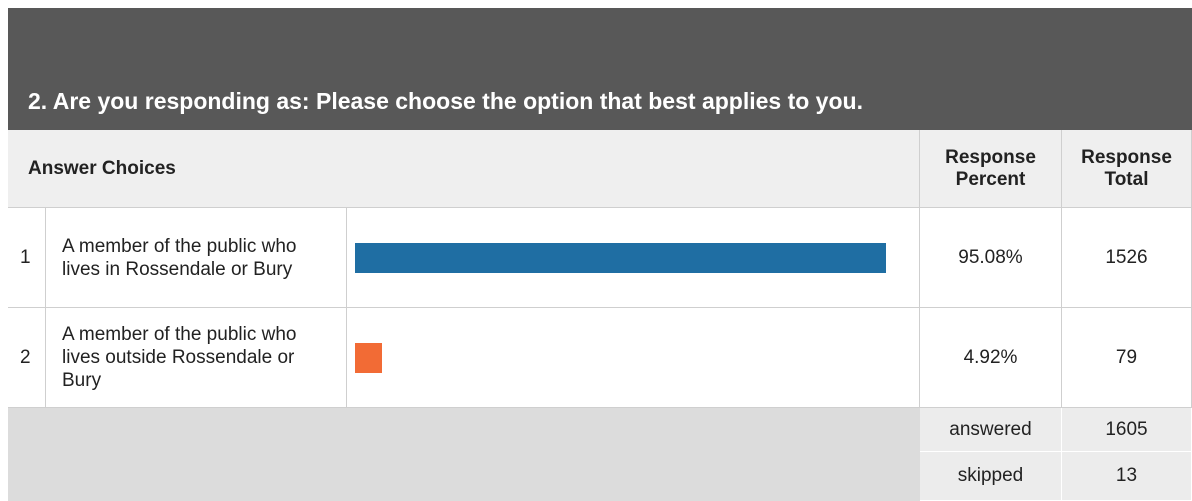 The width and height of the screenshot is (1192, 501). I want to click on summary-label: answered, so click(991, 430).